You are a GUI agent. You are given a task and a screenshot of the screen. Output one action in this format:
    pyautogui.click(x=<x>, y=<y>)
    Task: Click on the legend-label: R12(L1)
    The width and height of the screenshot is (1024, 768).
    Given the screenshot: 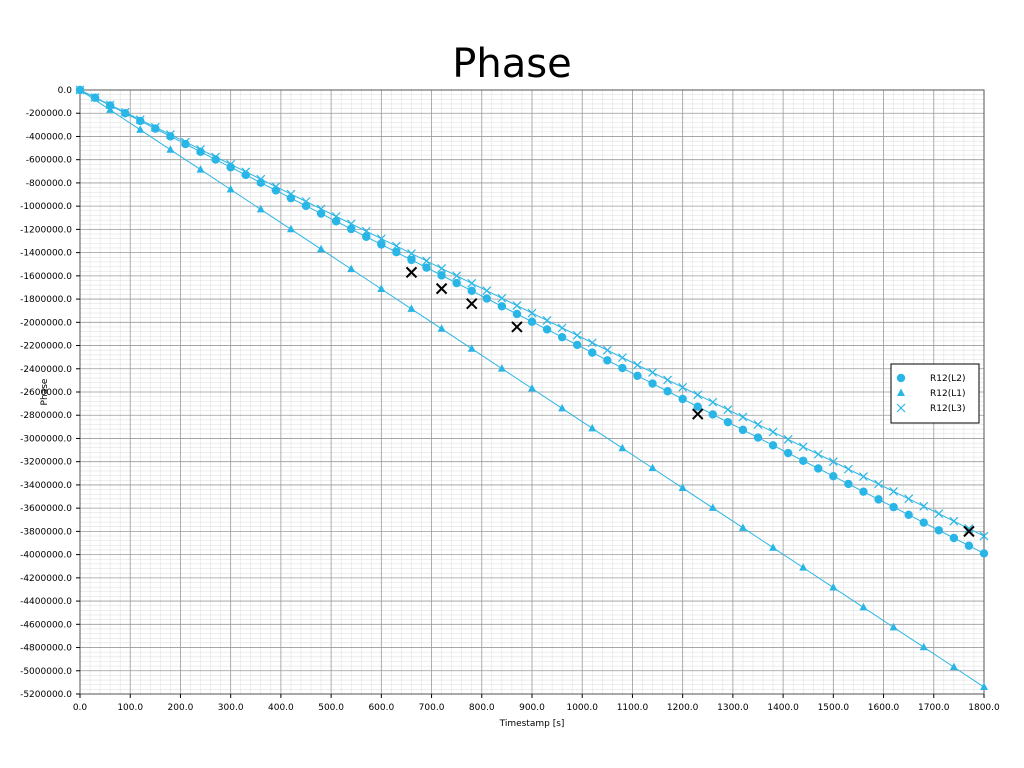 What is the action you would take?
    pyautogui.click(x=947, y=394)
    